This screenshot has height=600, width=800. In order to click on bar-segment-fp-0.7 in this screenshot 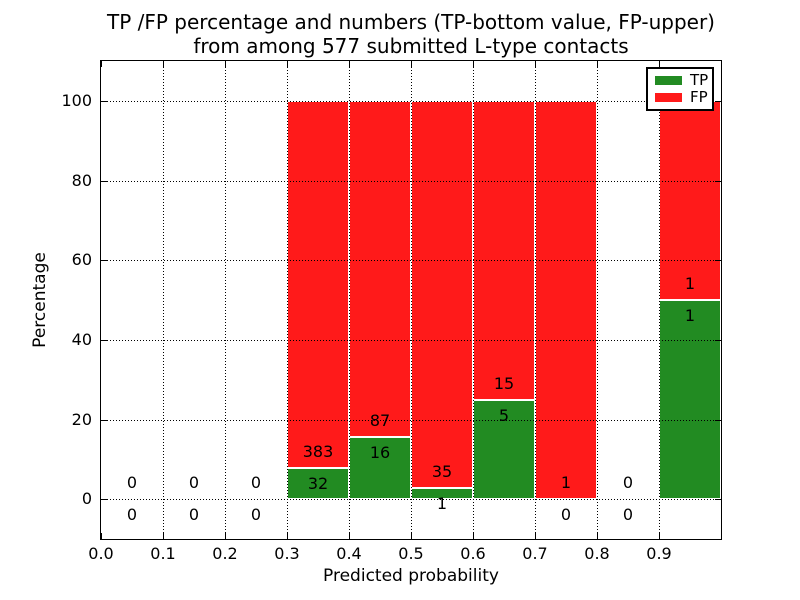, I will do `click(566, 300)`.